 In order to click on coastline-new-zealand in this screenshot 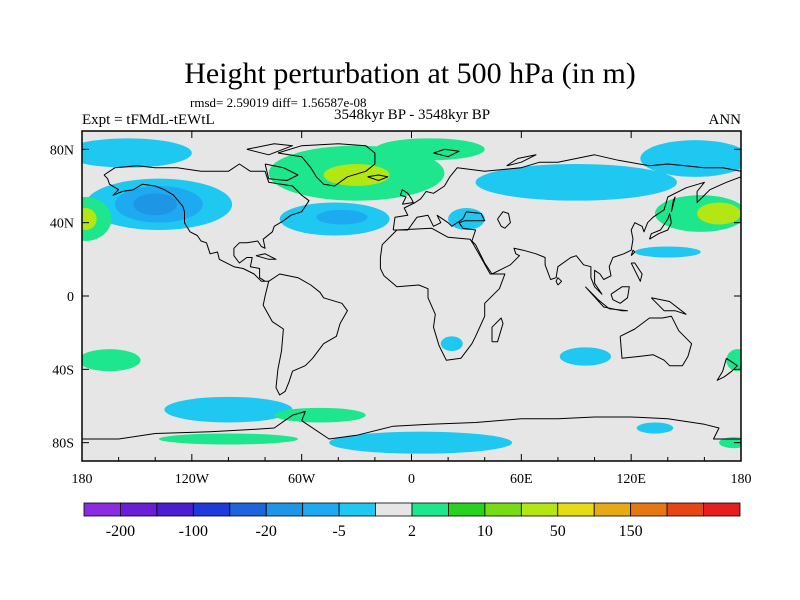, I will do `click(727, 369)`.